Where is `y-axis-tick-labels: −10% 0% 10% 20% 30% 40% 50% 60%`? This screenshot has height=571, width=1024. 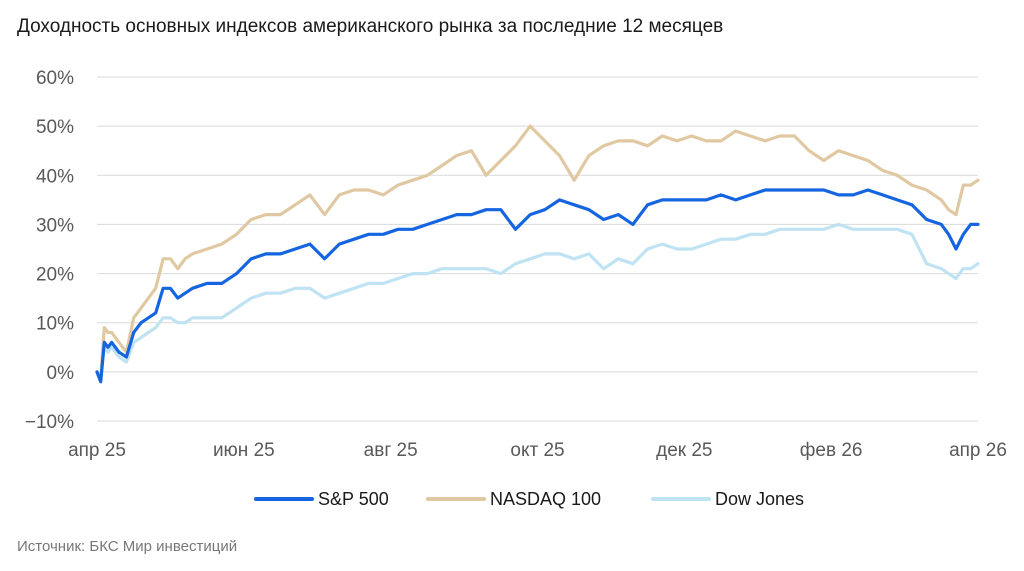 y-axis-tick-labels: −10% 0% 10% 20% 30% 40% 50% 60% is located at coordinates (49, 250).